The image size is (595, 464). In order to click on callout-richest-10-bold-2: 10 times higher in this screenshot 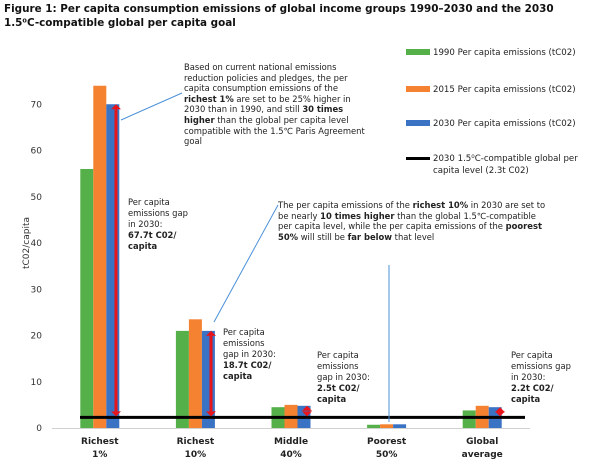, I will do `click(357, 215)`.